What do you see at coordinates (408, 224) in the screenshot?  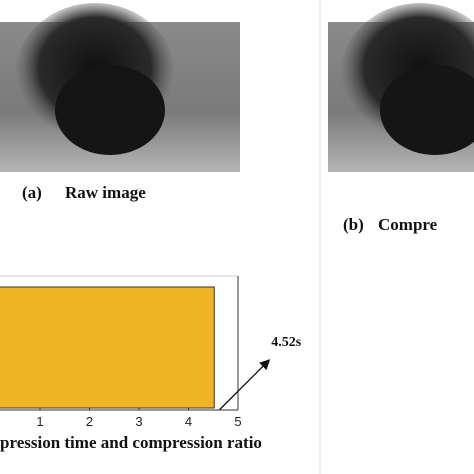 I see `panel-caption: Compre` at bounding box center [408, 224].